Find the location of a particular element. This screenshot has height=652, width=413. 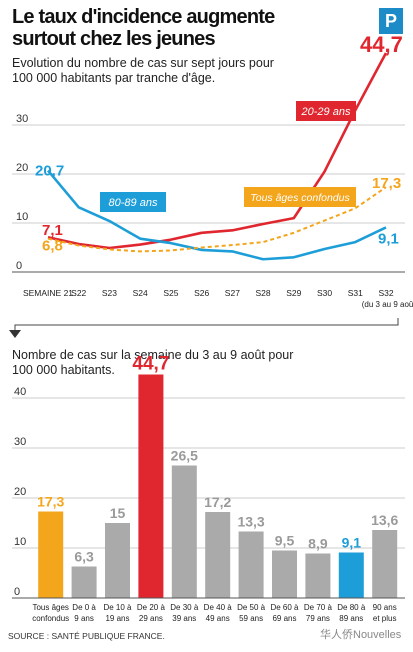

bar-category-label: De 70 à is located at coordinates (318, 607).